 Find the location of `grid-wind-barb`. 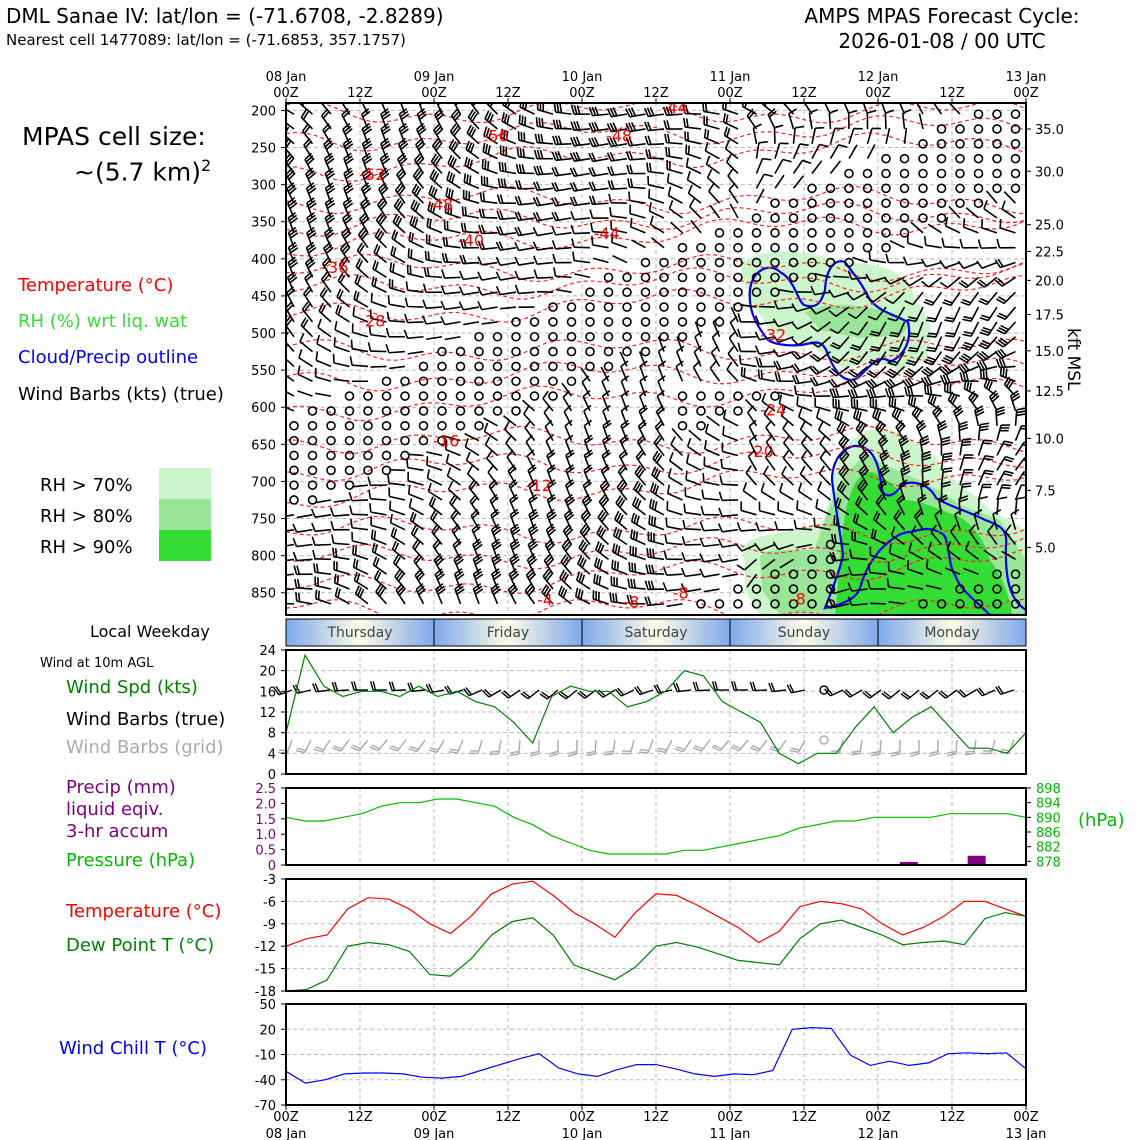

grid-wind-barb is located at coordinates (476, 747).